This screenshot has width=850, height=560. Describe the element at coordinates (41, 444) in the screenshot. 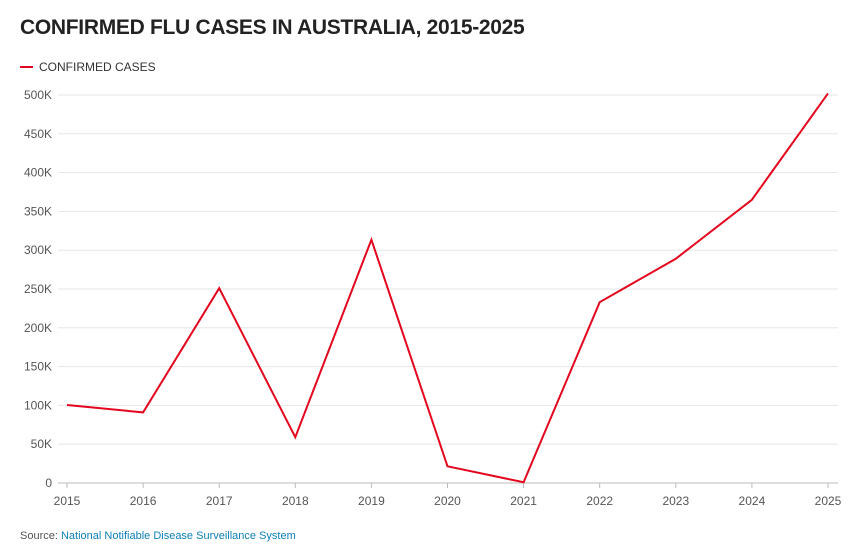

I see `y-tick-label: 50K` at that location.